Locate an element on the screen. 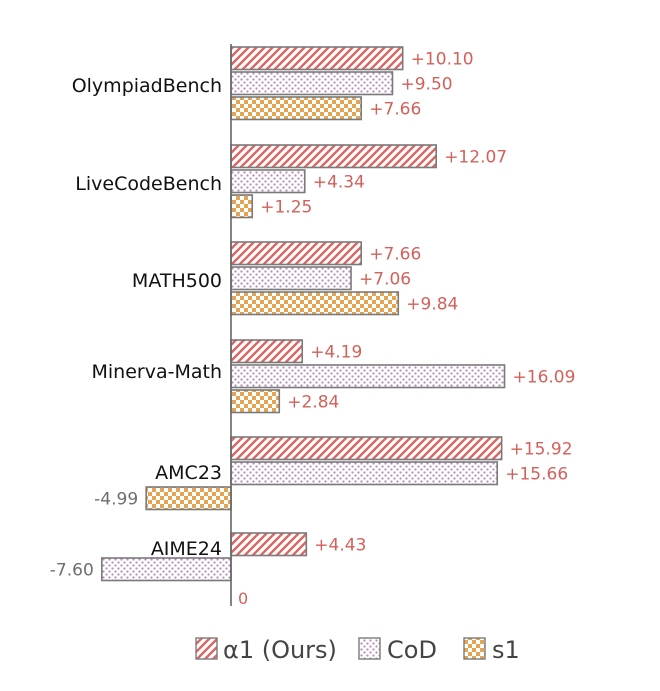 Image resolution: width=660 pixels, height=691 pixels. legend-item-alpha1: α1 (Ours) is located at coordinates (266, 650).